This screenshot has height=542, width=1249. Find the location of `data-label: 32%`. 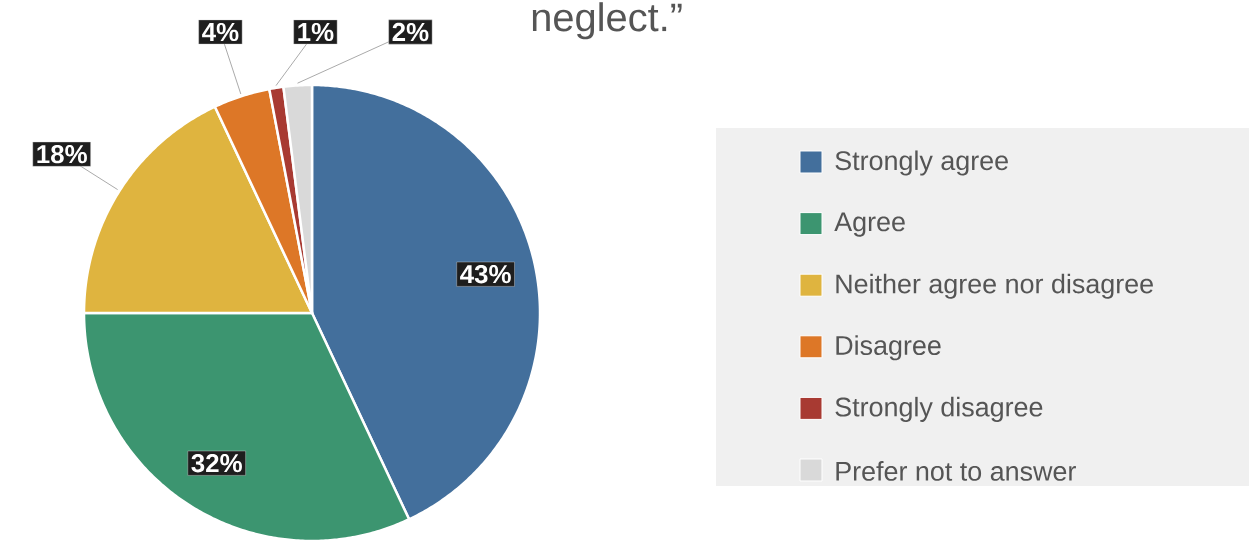

data-label: 32% is located at coordinates (216, 463).